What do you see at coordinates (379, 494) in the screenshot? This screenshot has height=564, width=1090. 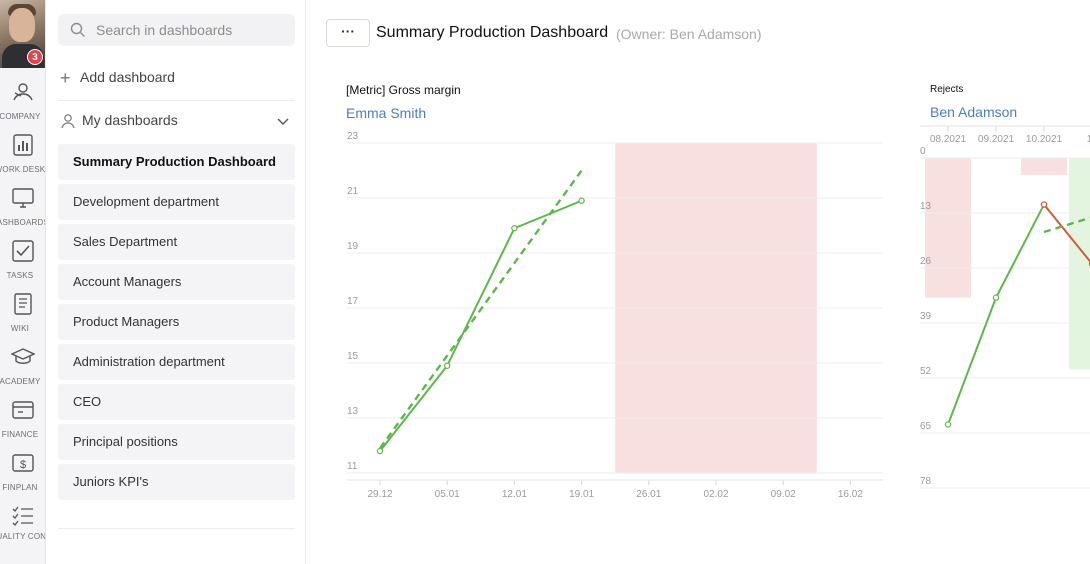 I see `x-tick-label: 29.12` at bounding box center [379, 494].